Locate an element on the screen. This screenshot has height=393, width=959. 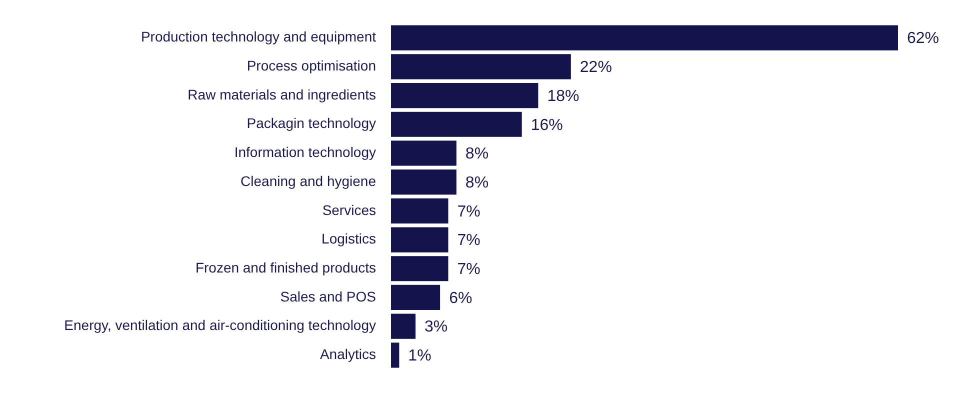
y-tick-label: Raw materials and ingredients is located at coordinates (282, 94).